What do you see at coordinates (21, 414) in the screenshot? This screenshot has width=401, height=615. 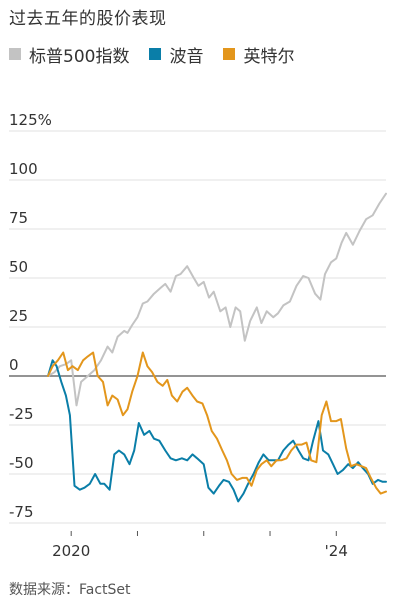 I see `y-tick-label: -25` at bounding box center [21, 414].